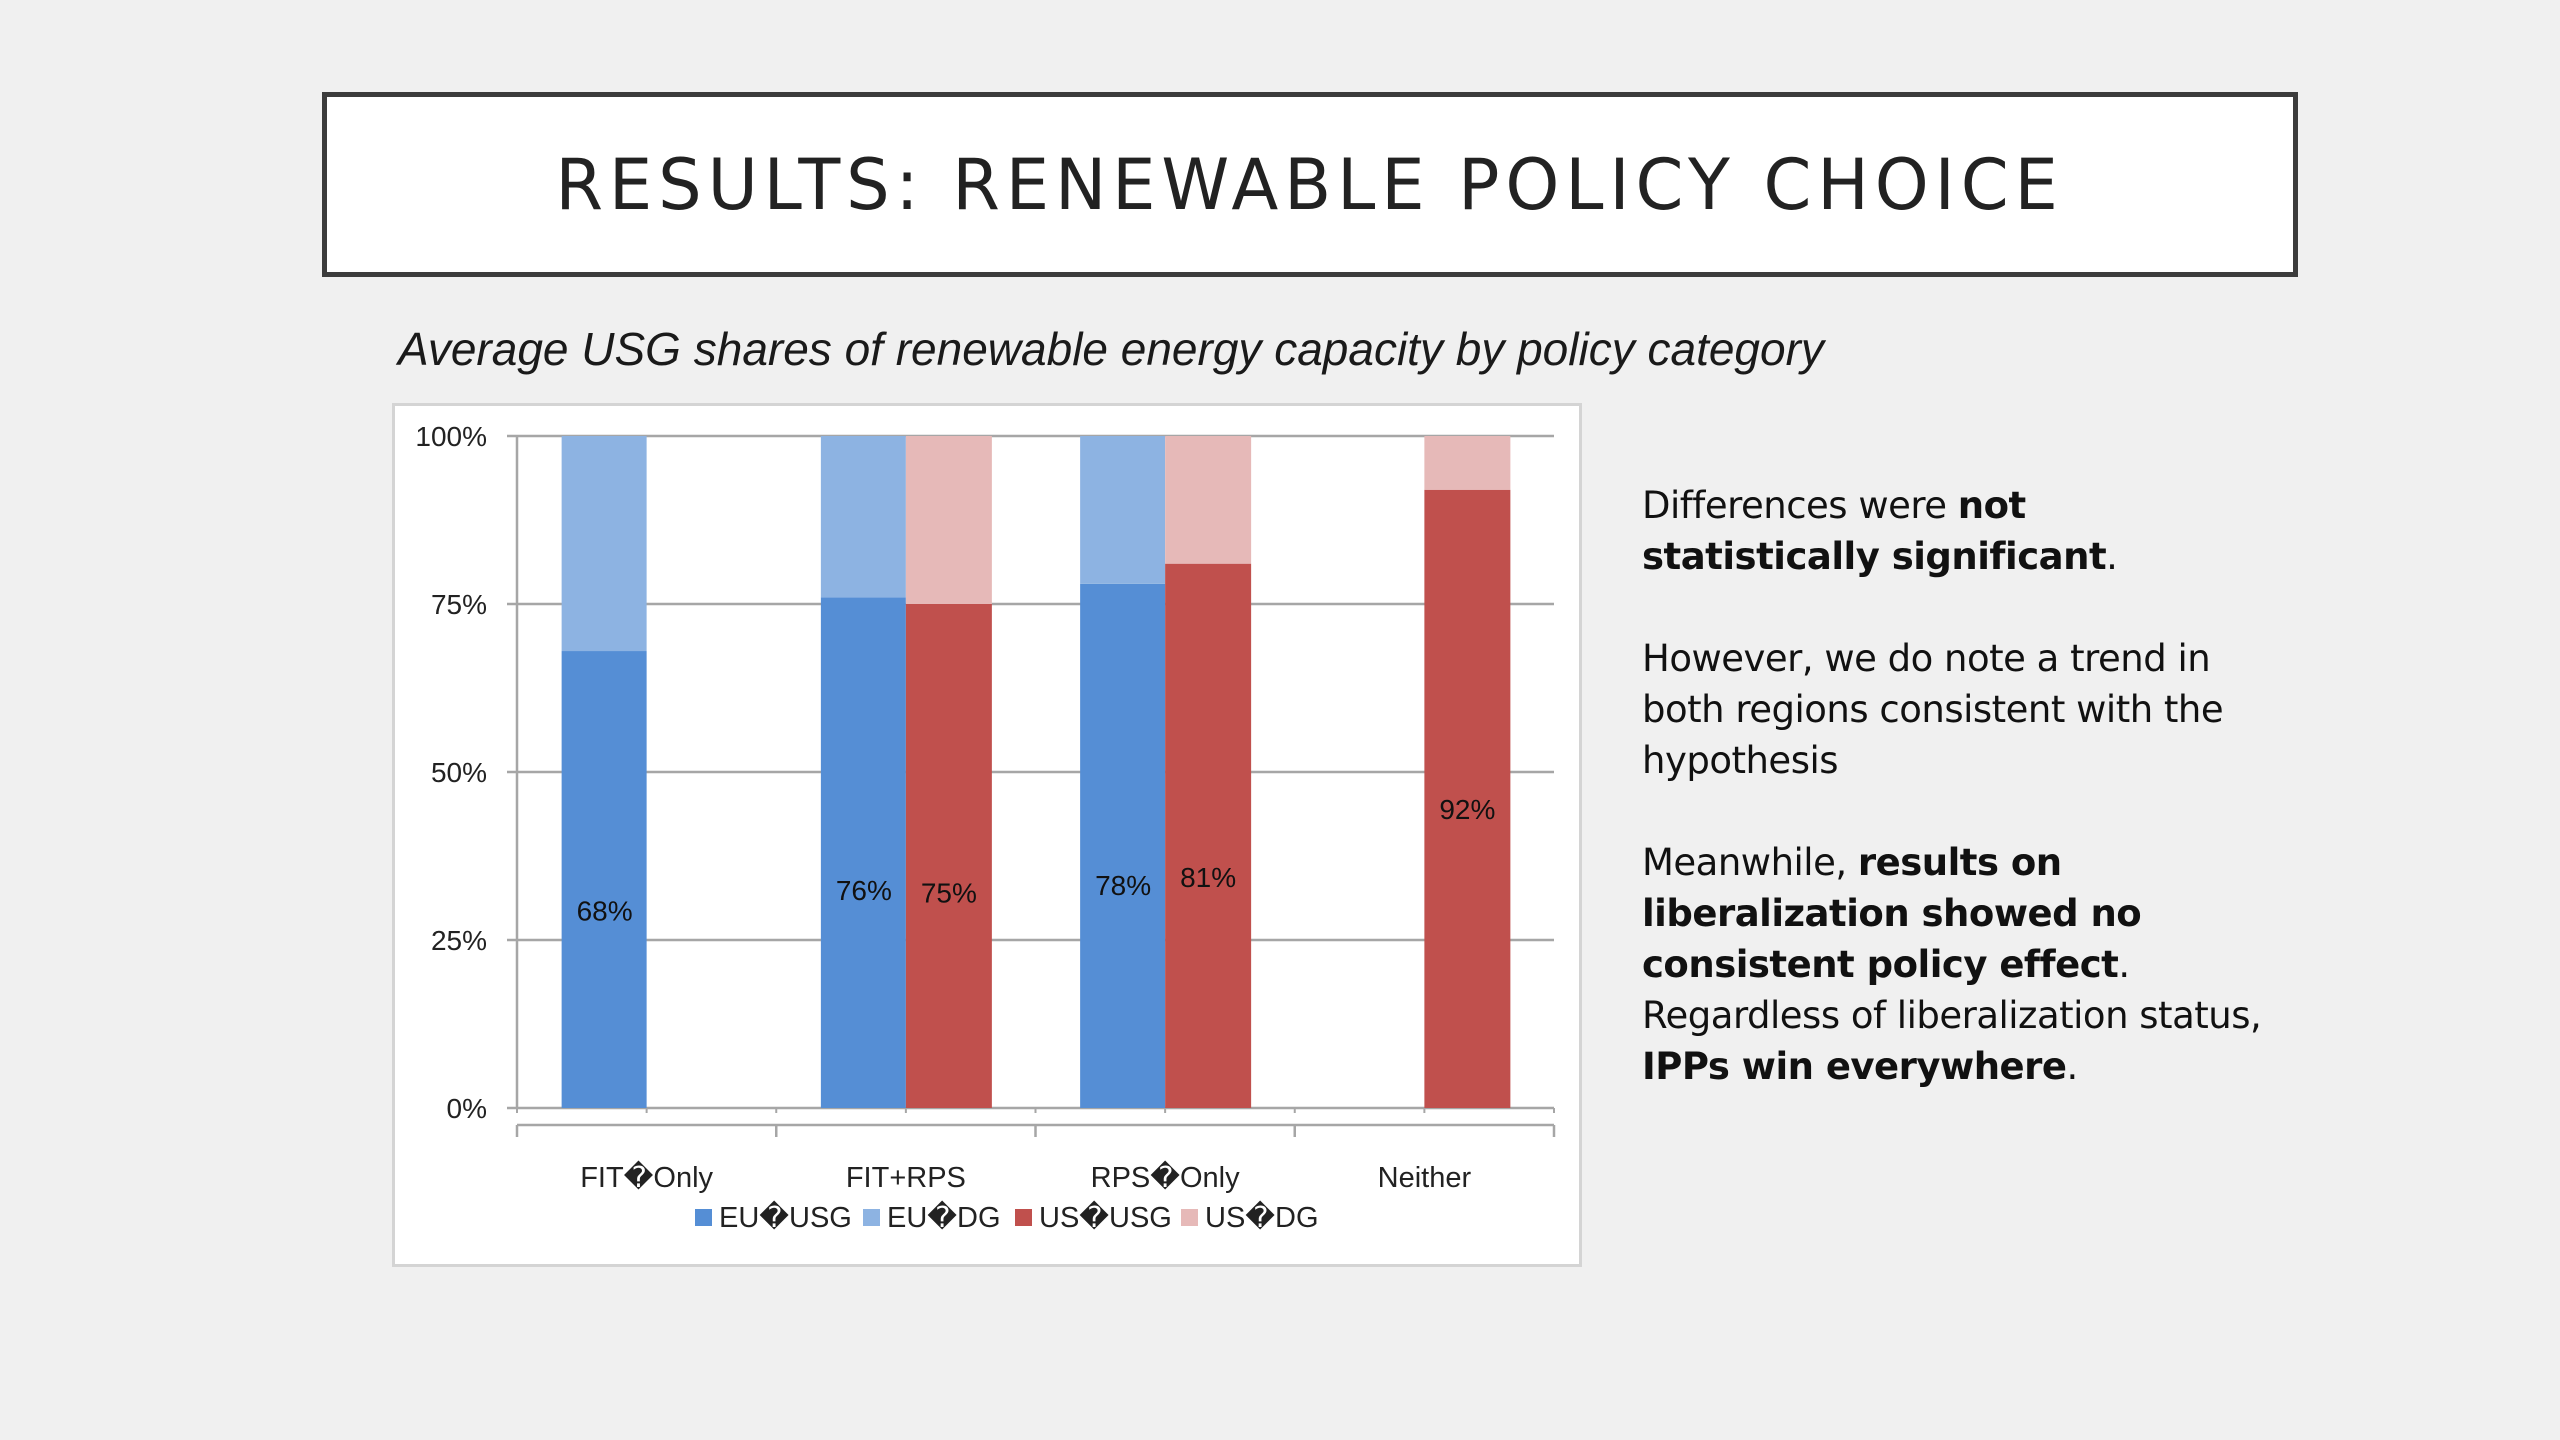  Describe the element at coordinates (1036, 860) in the screenshot. I see `data-labels: 68% 76% 78% 75% 81% 92%` at that location.